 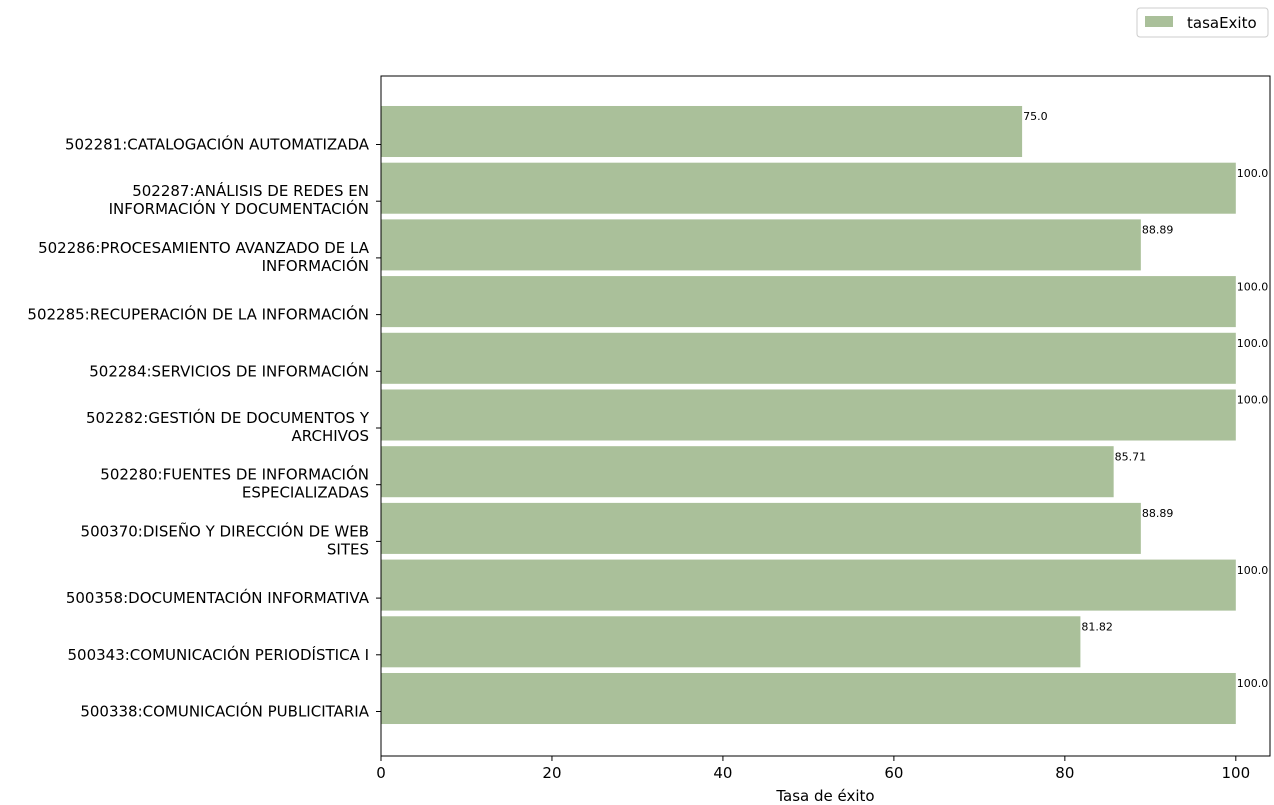 I want to click on y-tick-label: 502285:RECUPERACIÓN DE LA INFORMACIÓN, so click(x=198, y=314).